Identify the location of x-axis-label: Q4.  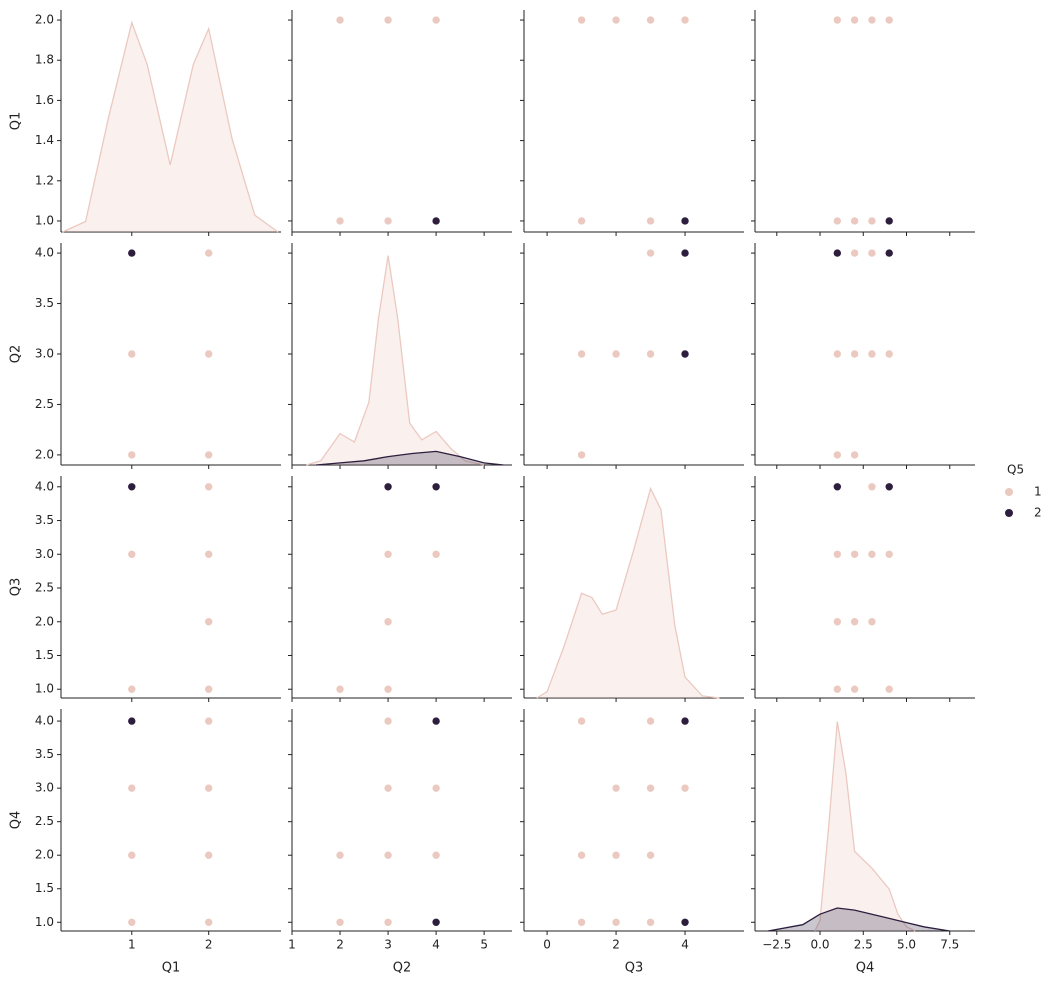
(865, 968).